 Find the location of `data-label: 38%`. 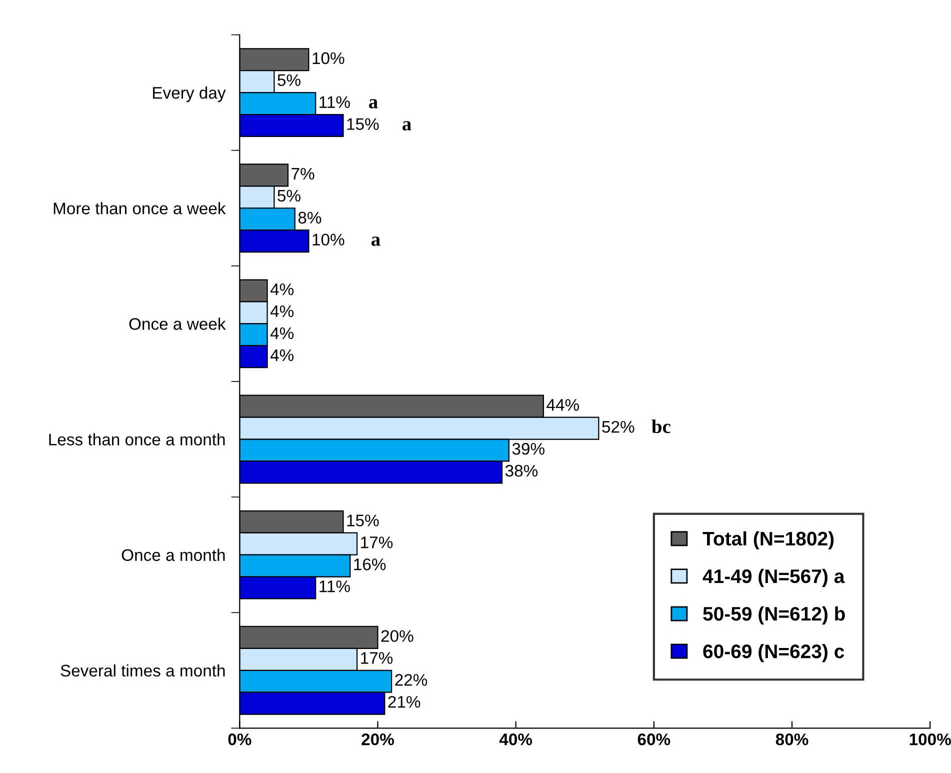

data-label: 38% is located at coordinates (521, 470).